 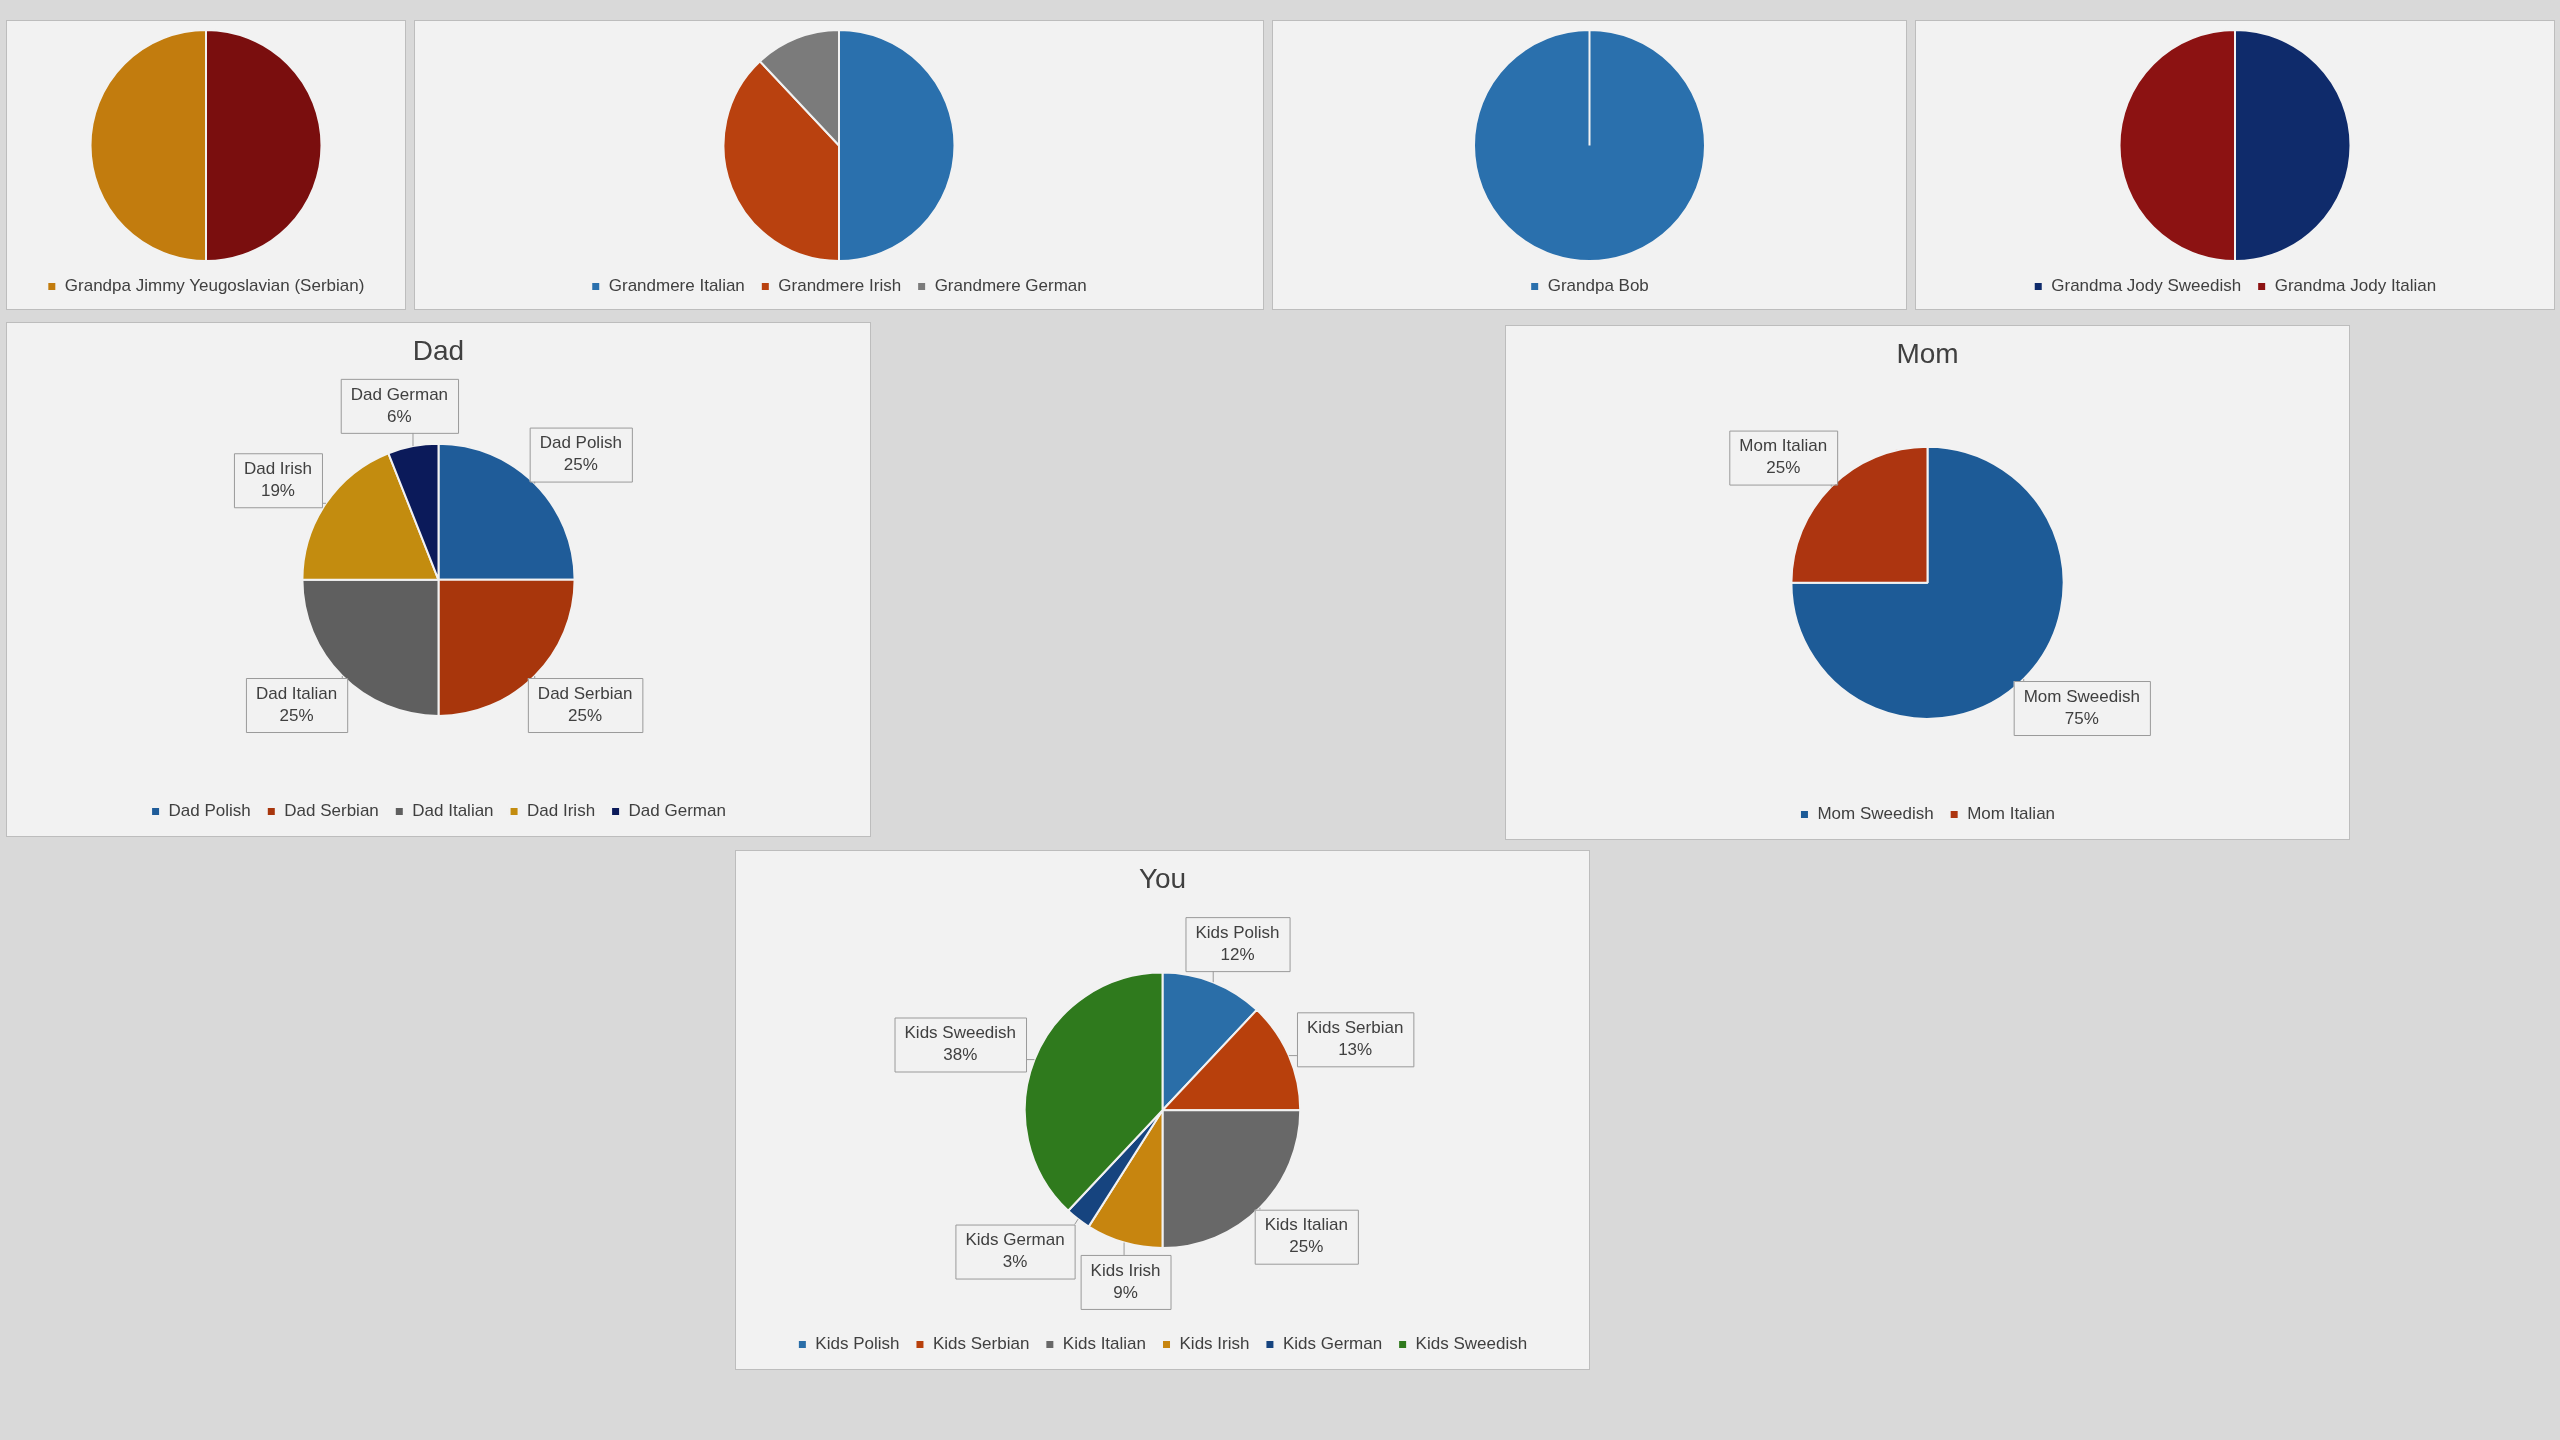 I want to click on legend-label: Grandpa Jimmy Yeugoslavian (Serbian), so click(x=214, y=286).